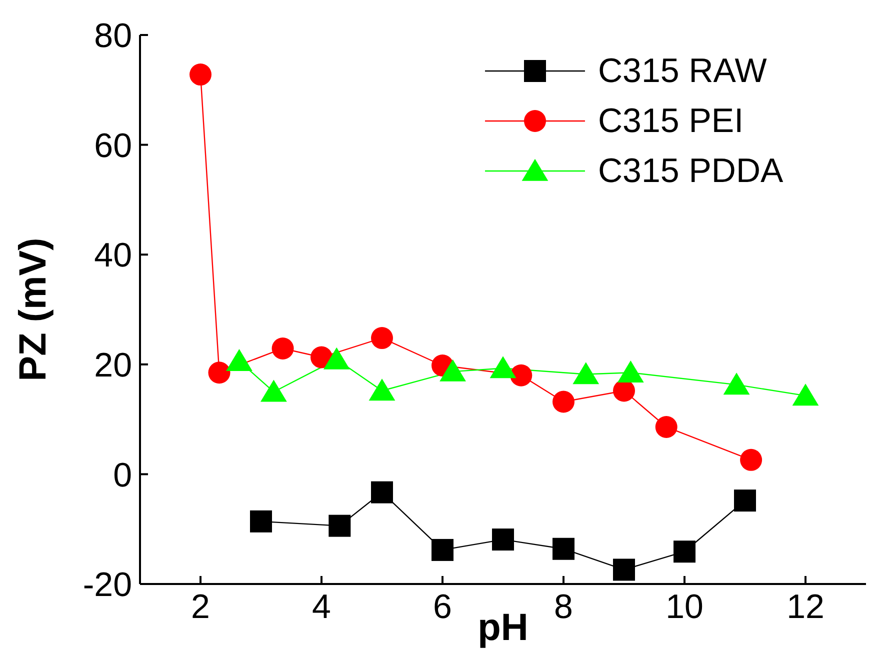 Image resolution: width=870 pixels, height=655 pixels. Describe the element at coordinates (442, 607) in the screenshot. I see `x-tick-label: 6` at that location.